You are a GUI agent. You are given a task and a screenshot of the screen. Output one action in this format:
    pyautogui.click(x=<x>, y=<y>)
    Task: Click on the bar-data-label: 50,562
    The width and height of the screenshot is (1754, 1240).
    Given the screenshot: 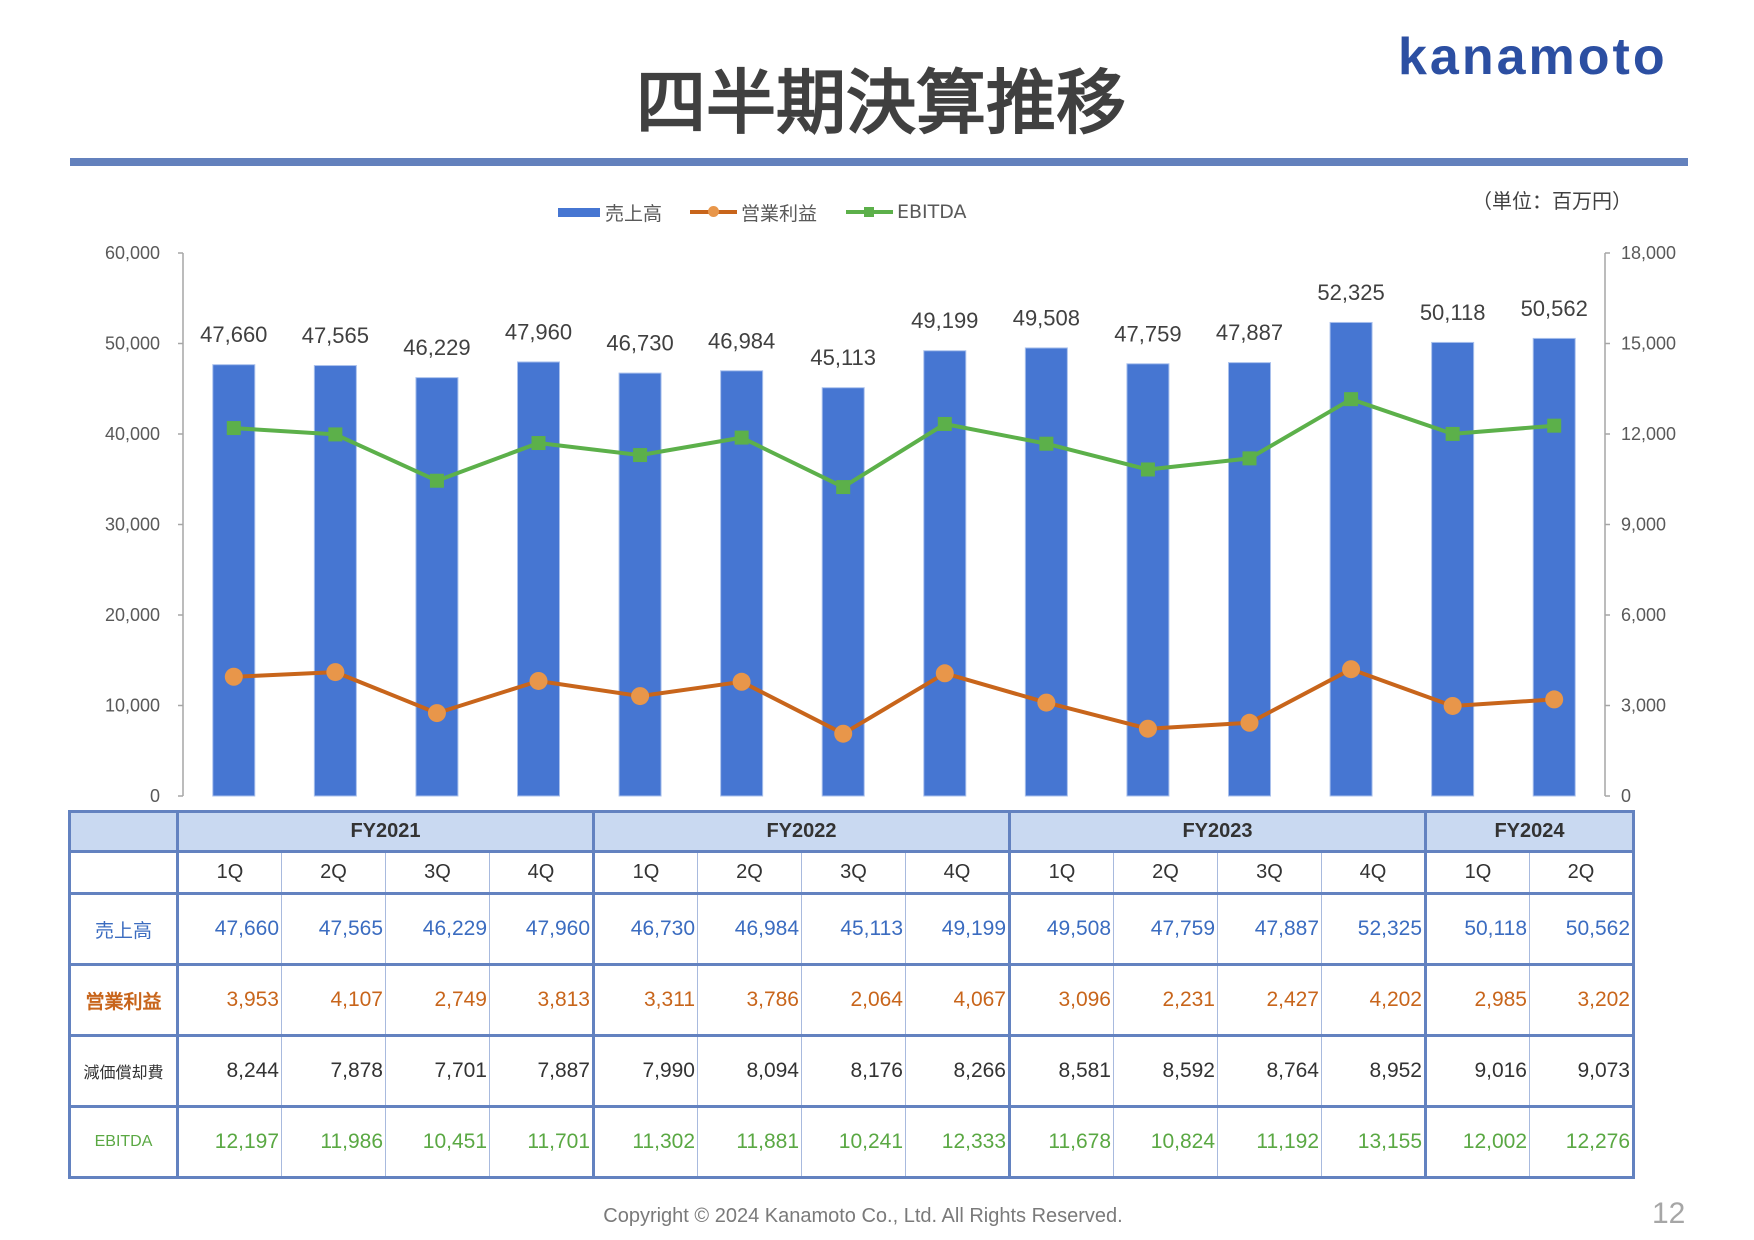 What is the action you would take?
    pyautogui.click(x=1554, y=308)
    